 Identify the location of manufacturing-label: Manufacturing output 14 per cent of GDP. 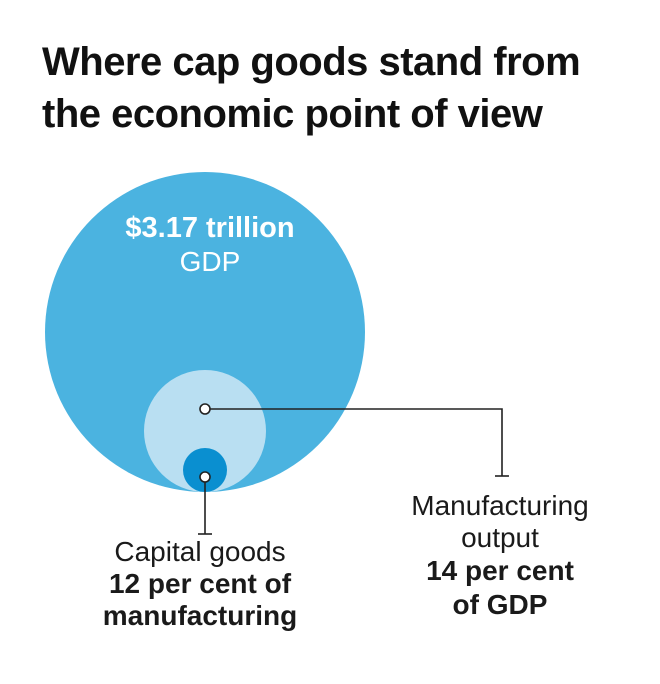
(500, 556).